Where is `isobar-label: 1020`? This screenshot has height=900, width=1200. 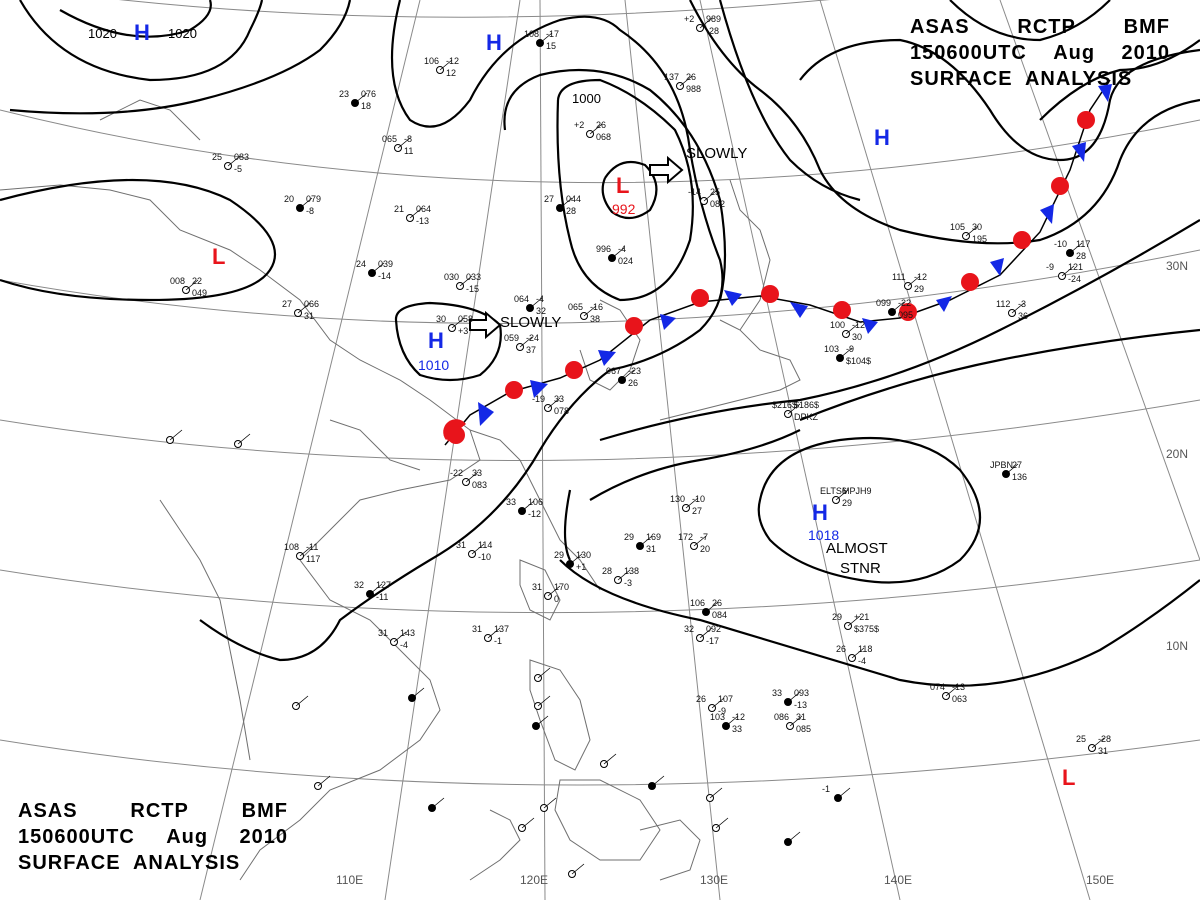 isobar-label: 1020 is located at coordinates (182, 33).